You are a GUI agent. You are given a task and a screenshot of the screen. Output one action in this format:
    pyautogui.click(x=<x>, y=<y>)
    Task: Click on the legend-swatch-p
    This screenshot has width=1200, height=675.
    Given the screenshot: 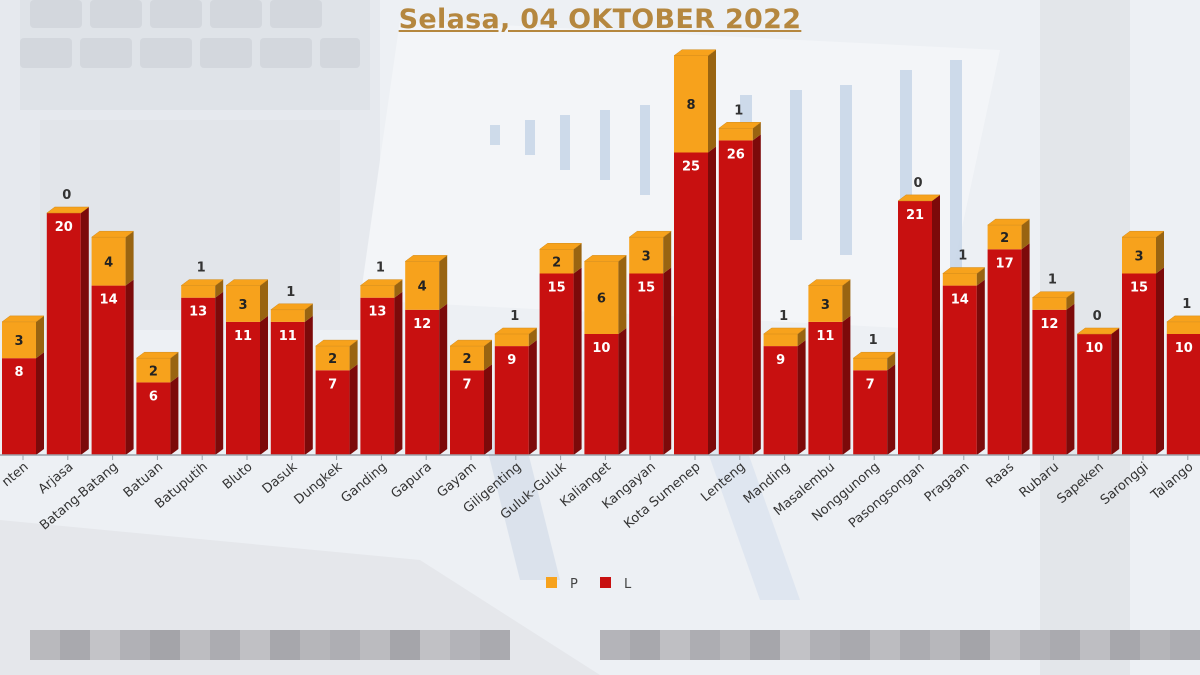 What is the action you would take?
    pyautogui.click(x=551, y=582)
    